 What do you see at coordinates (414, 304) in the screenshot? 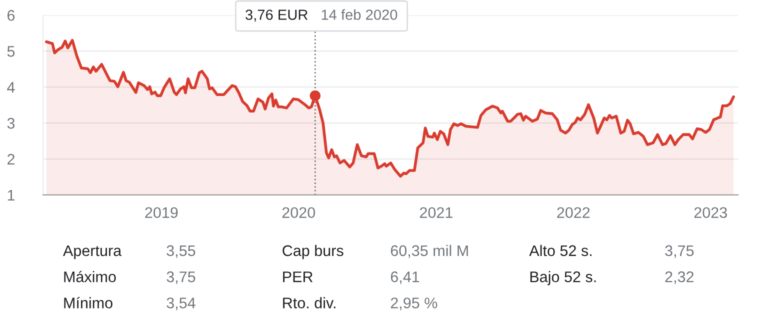
I see `text: 2,95 %` at bounding box center [414, 304].